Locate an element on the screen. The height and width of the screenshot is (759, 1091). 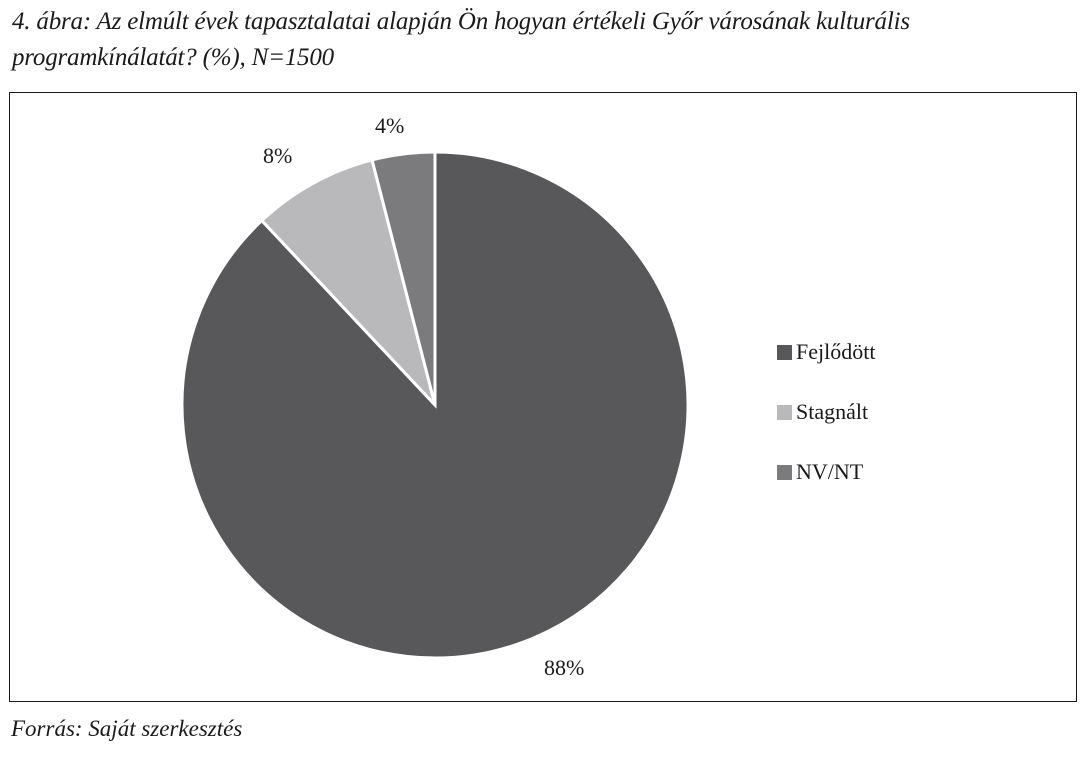
slice-nvnt is located at coordinates (403, 278).